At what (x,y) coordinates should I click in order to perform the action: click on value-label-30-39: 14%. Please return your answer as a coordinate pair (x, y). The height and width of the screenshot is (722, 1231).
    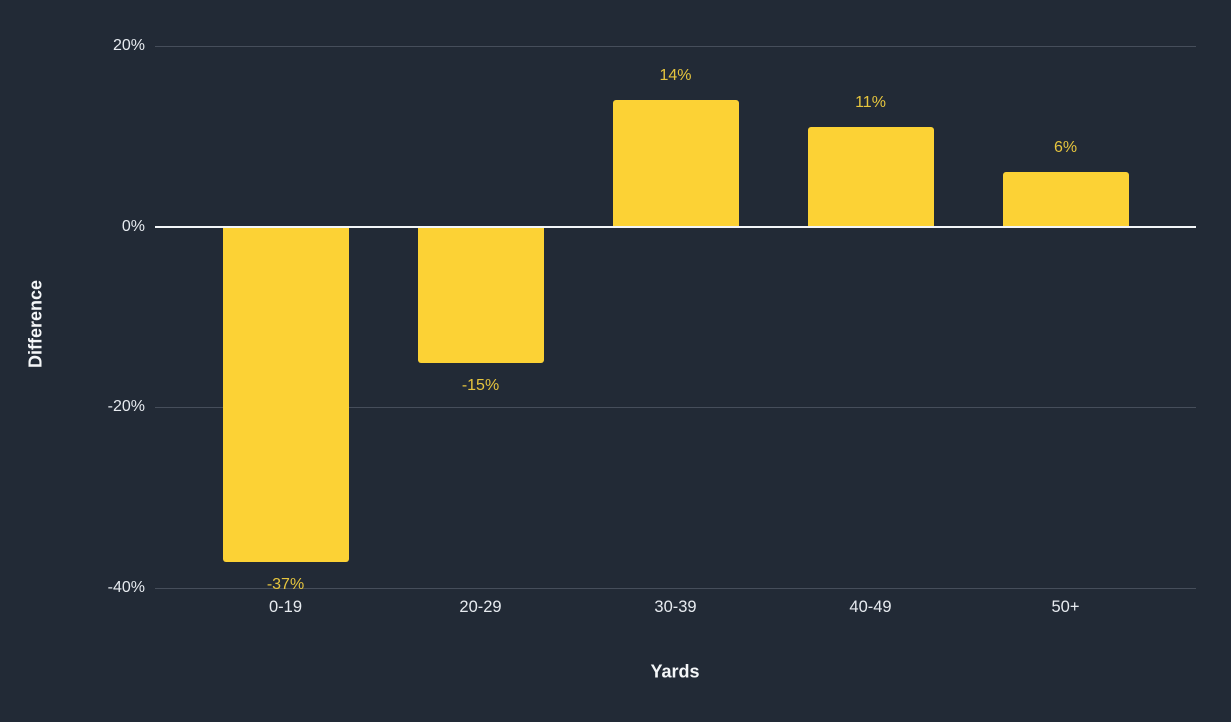
    Looking at the image, I should click on (675, 76).